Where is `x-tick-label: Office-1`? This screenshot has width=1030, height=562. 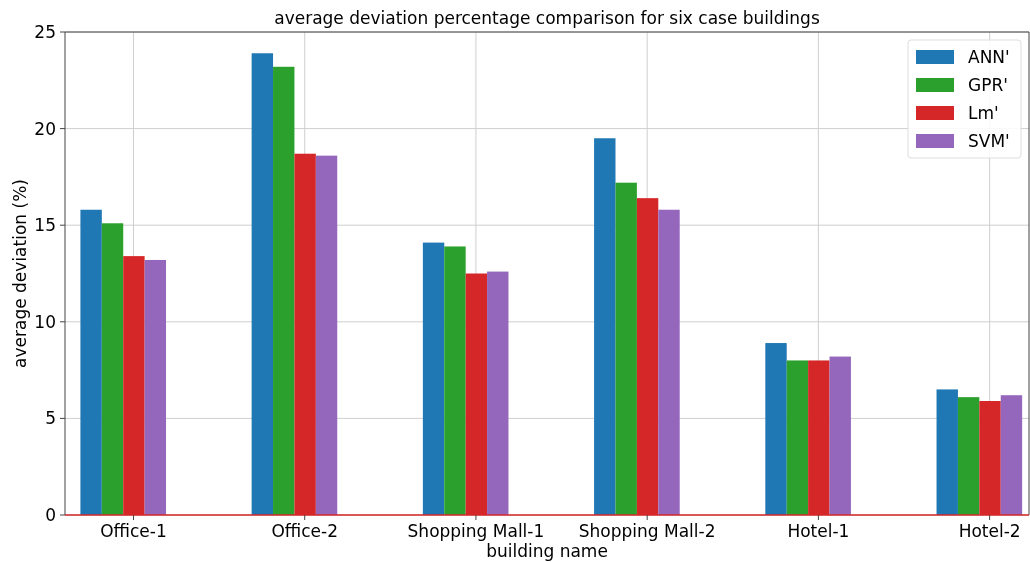
x-tick-label: Office-1 is located at coordinates (133, 531).